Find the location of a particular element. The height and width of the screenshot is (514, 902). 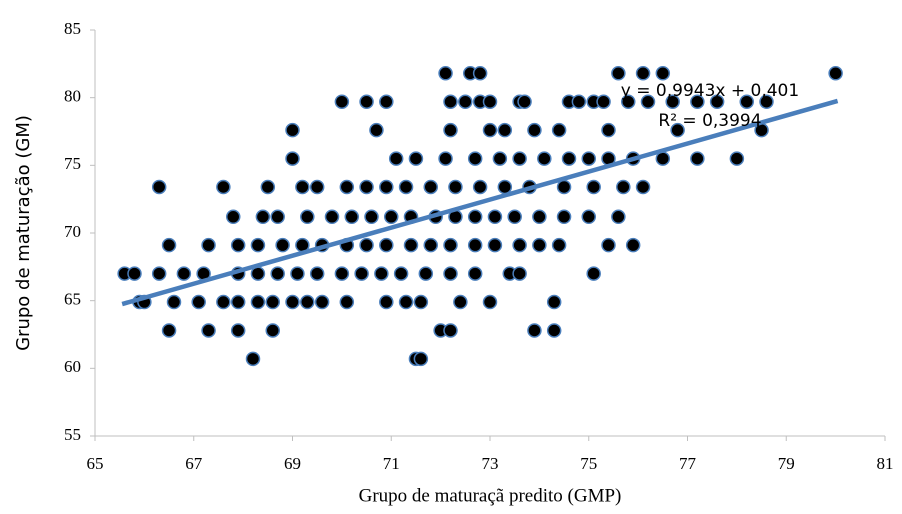

y-tick-label: 55 is located at coordinates (72, 434).